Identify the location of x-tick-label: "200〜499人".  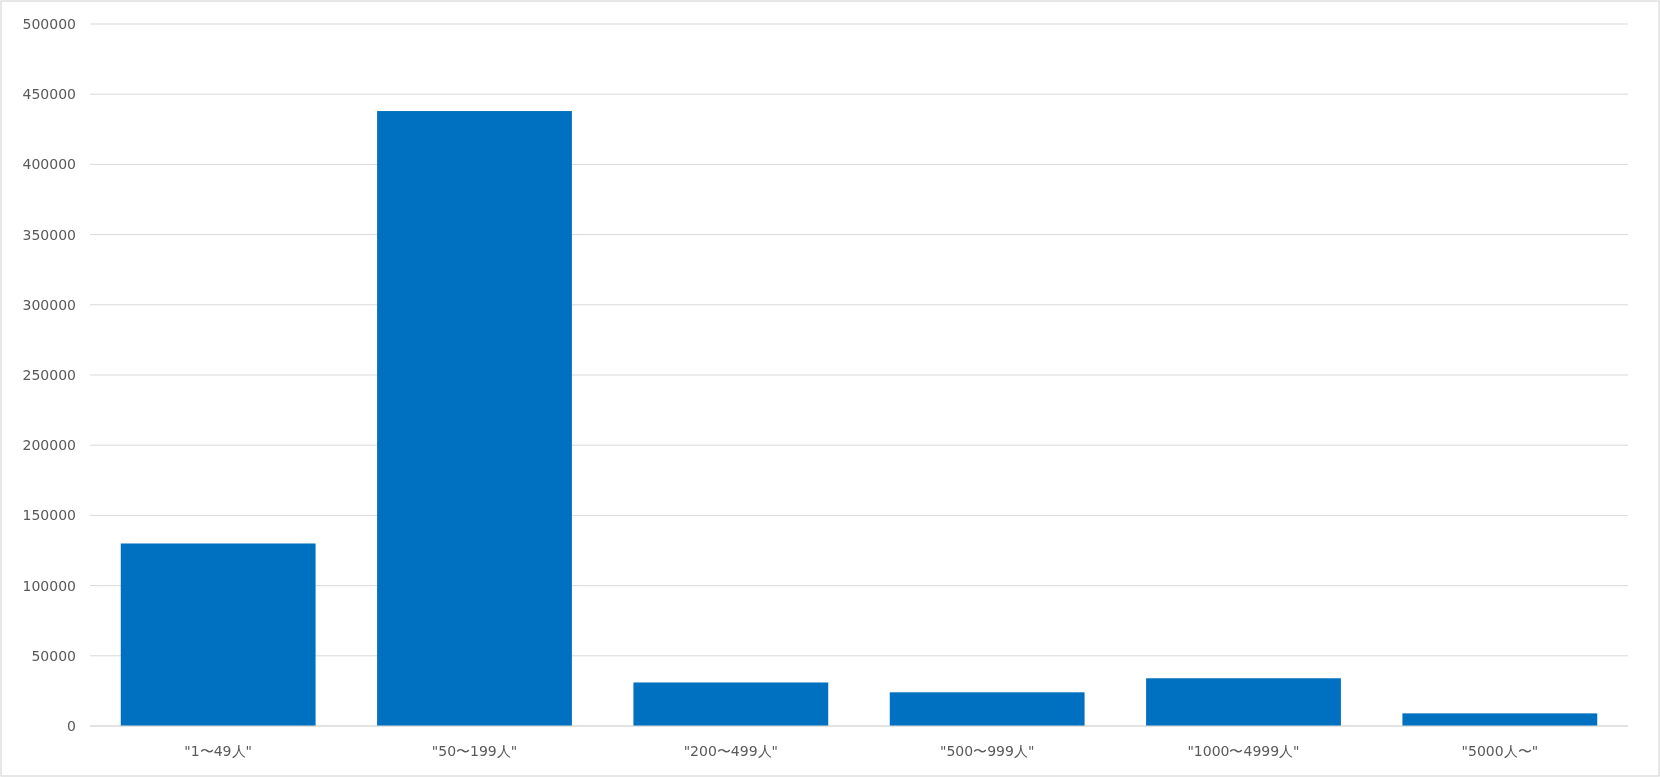
(730, 751).